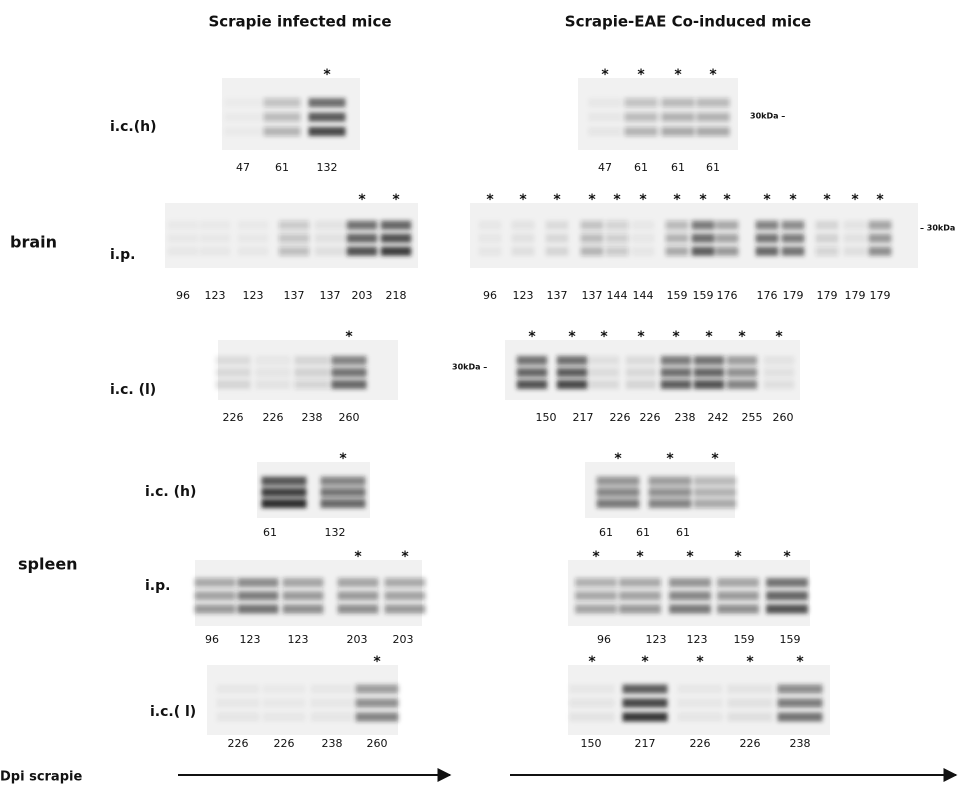 Image resolution: width=960 pixels, height=790 pixels. I want to click on title: Scrapie-EAE Co-induced mice, so click(688, 22).